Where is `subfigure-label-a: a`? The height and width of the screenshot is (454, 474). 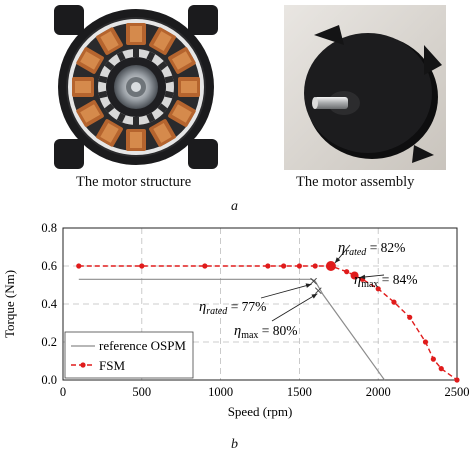 subfigure-label-a: a is located at coordinates (234, 206).